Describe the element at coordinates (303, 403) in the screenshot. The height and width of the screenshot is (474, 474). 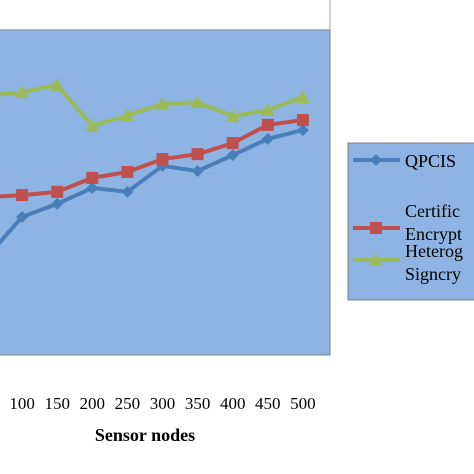
I see `x-tick-label: 500` at that location.